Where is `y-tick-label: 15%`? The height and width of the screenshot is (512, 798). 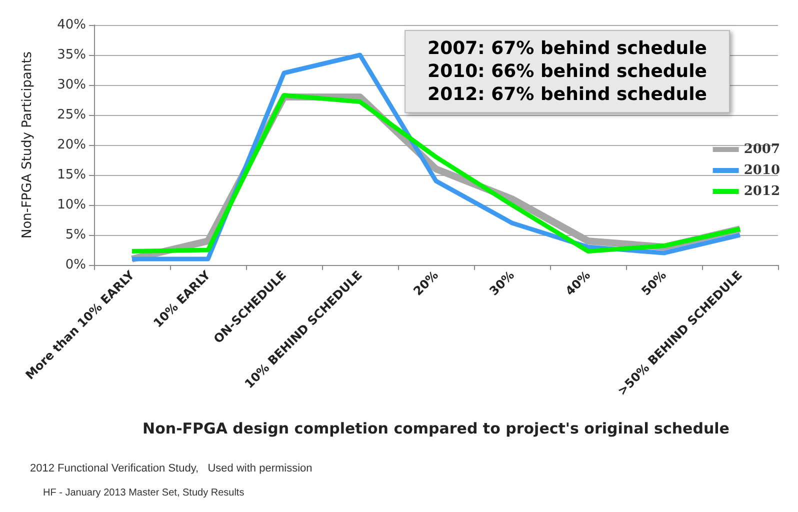 y-tick-label: 15% is located at coordinates (71, 175).